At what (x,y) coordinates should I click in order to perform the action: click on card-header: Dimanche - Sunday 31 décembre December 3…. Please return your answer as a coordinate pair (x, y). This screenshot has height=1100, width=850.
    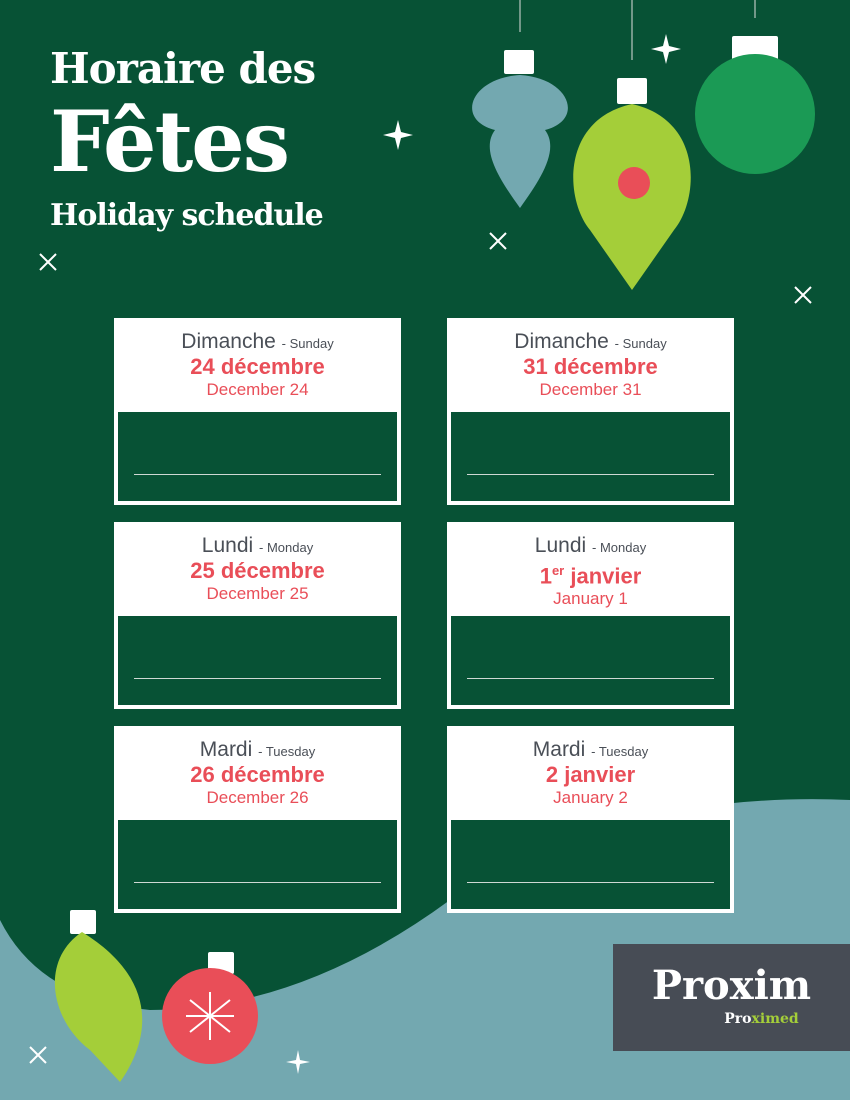
    Looking at the image, I should click on (590, 364).